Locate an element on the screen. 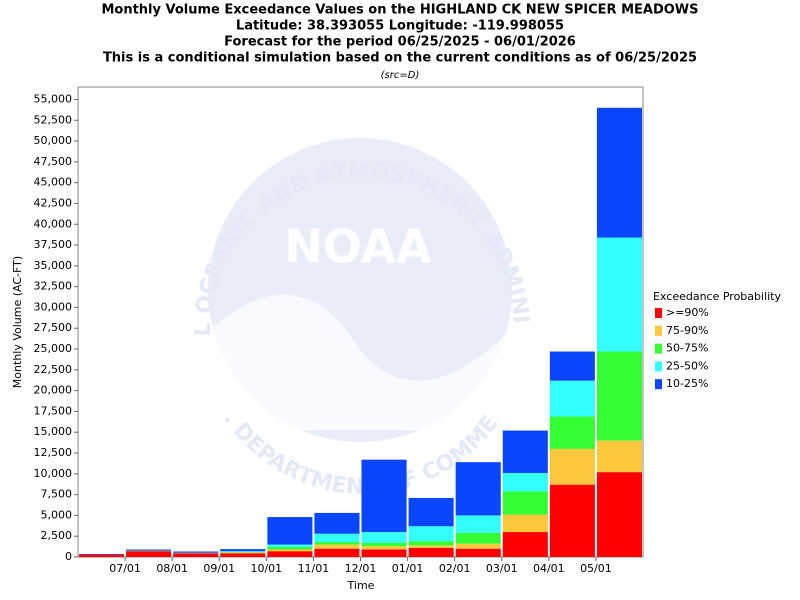 The image size is (800, 600). x-tick-label: 03/01 is located at coordinates (502, 568).